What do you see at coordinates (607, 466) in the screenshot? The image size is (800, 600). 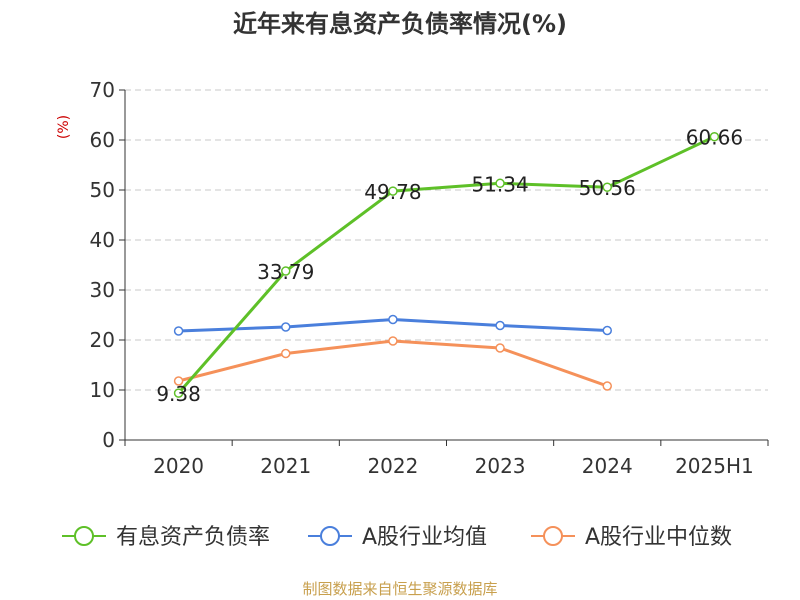 I see `x-tick-label: 2024` at bounding box center [607, 466].